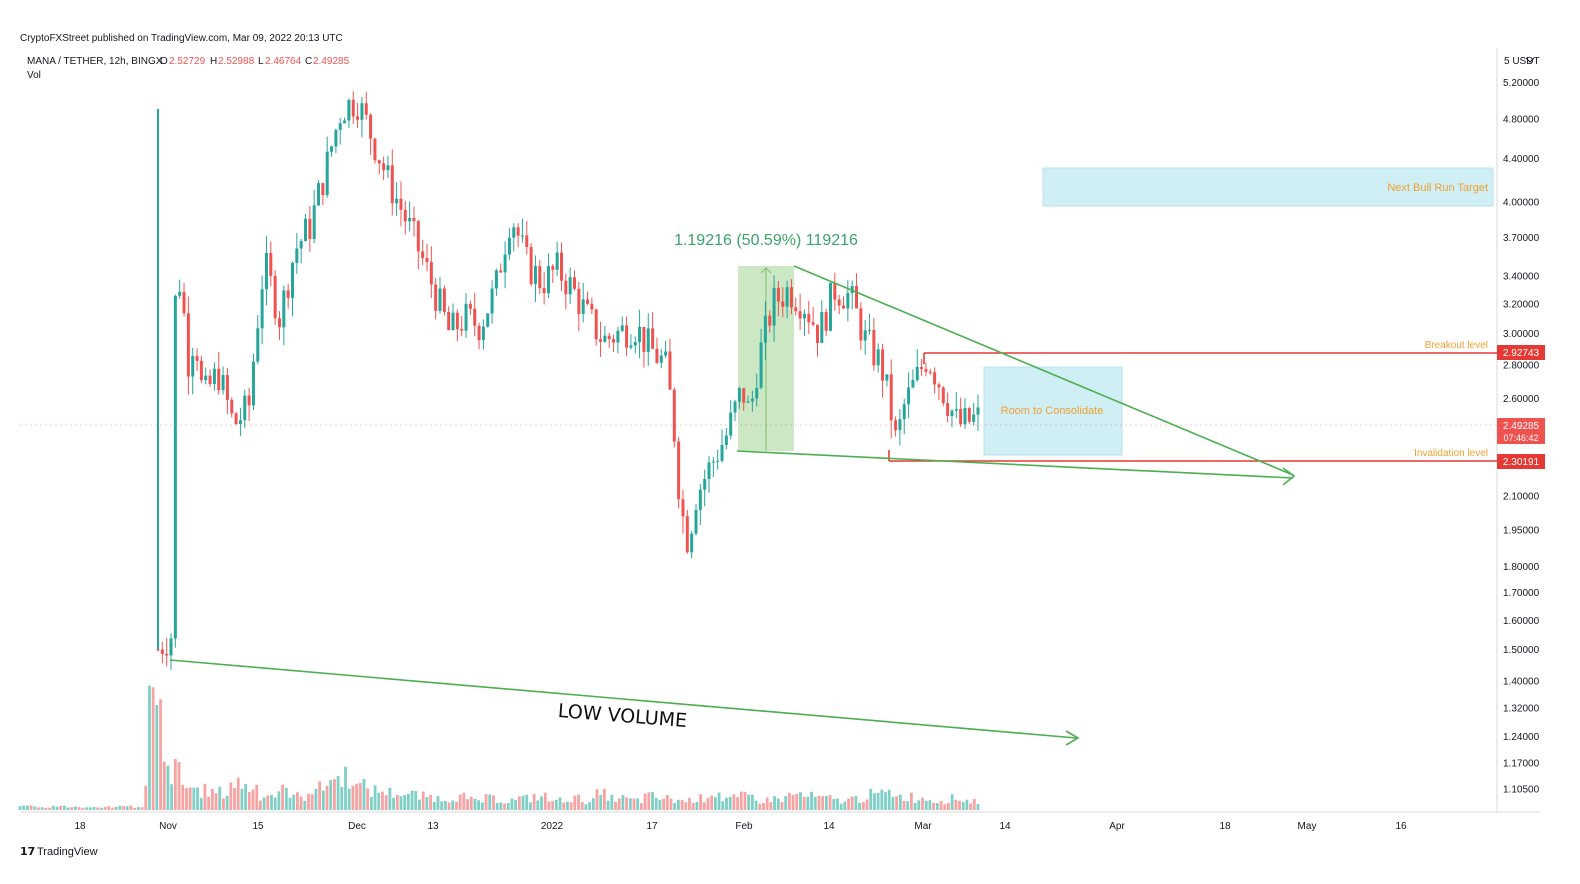 Image resolution: width=1580 pixels, height=884 pixels. I want to click on volume-series, so click(499, 747).